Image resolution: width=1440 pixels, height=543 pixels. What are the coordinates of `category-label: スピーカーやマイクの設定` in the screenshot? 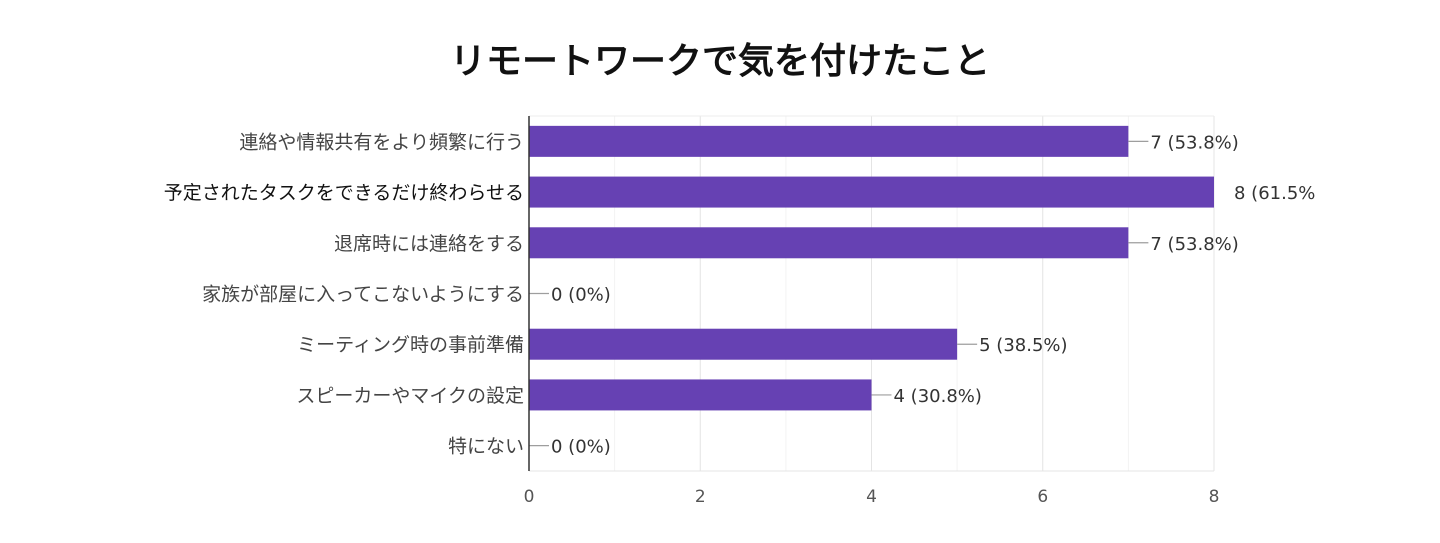 It's located at (410, 396).